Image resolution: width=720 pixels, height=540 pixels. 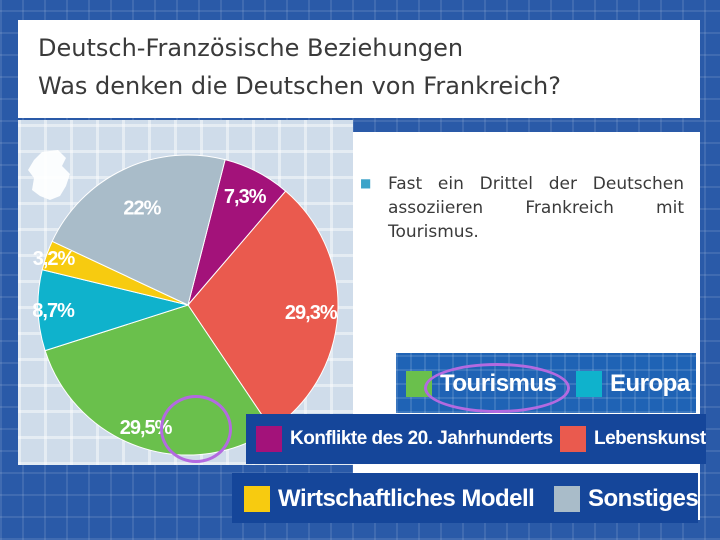 I want to click on legend-item-europa: Europa, so click(x=633, y=384).